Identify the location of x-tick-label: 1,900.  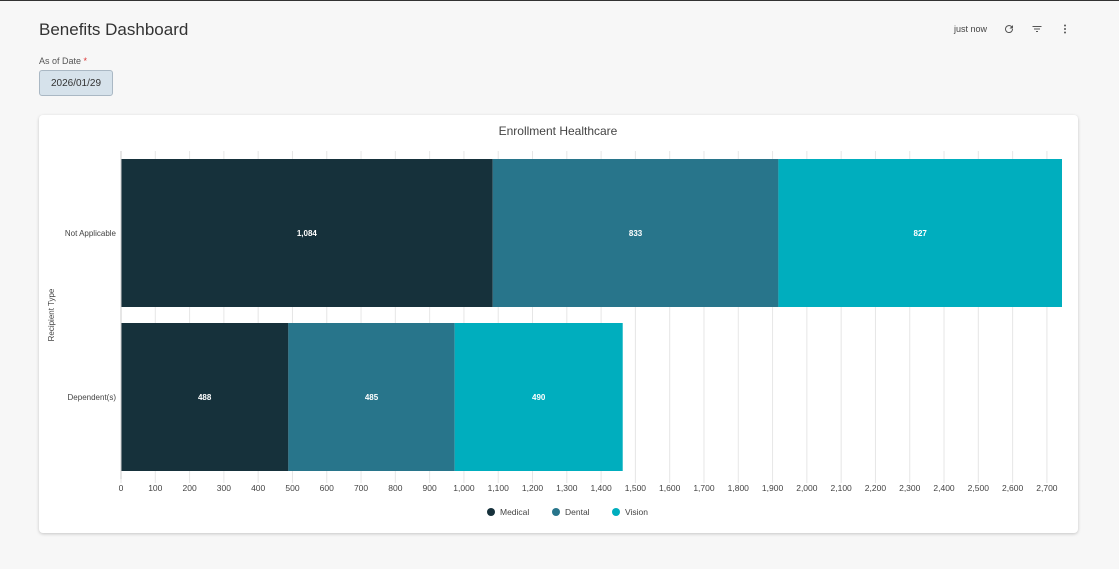
(773, 488).